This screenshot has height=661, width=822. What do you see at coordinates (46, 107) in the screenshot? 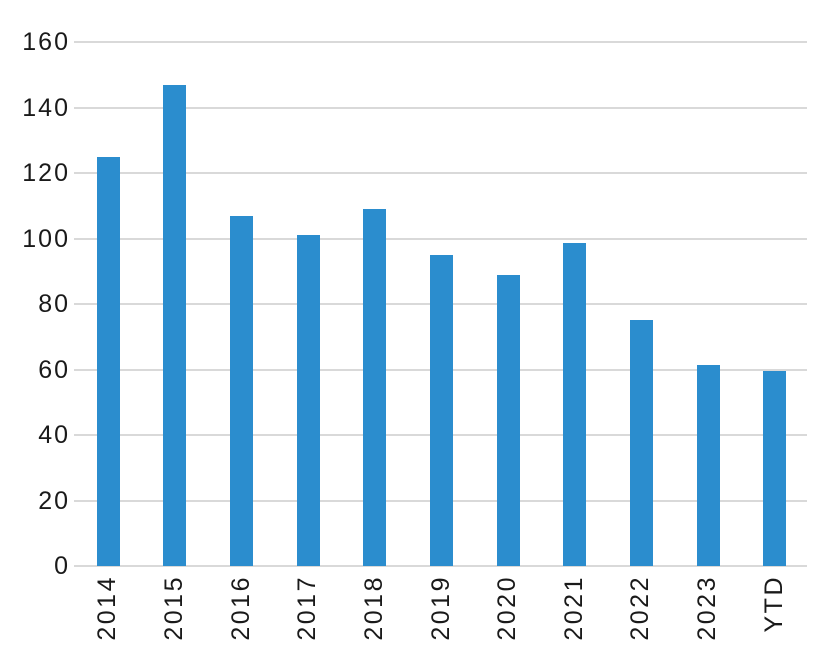
I see `y-tick-label: 140` at bounding box center [46, 107].